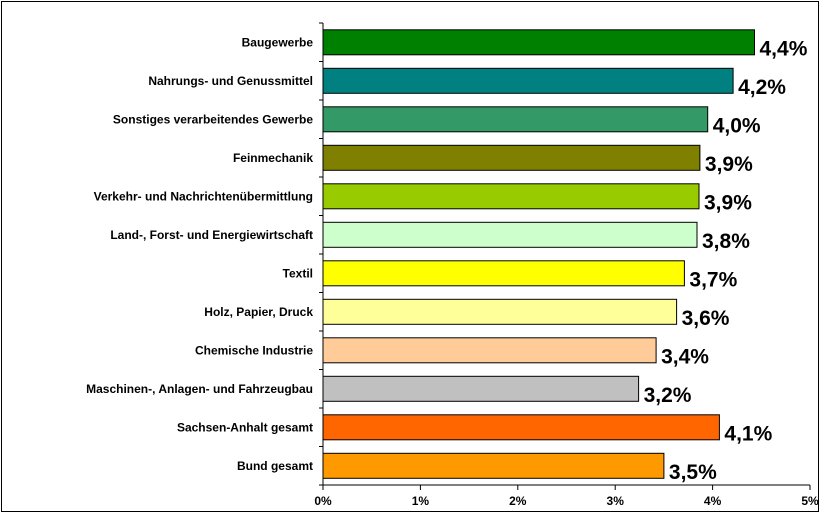  I want to click on category-label: Land-, Forst- und Energiewirtschaft, so click(211, 235).